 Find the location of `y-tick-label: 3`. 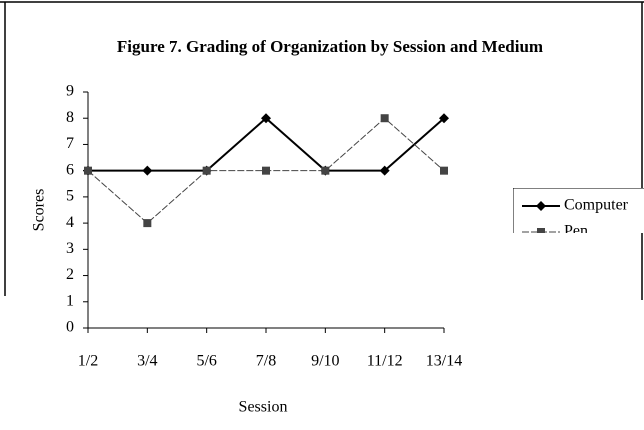

y-tick-label: 3 is located at coordinates (70, 248).